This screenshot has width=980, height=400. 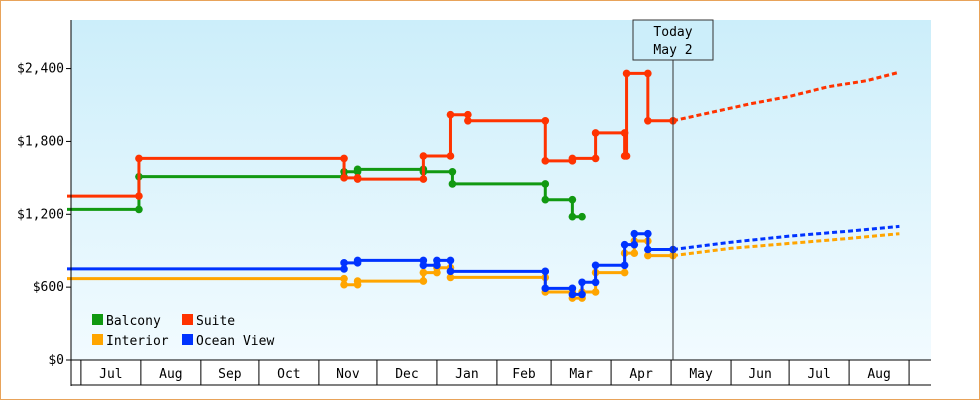 What do you see at coordinates (524, 374) in the screenshot?
I see `month-label-feb: Feb` at bounding box center [524, 374].